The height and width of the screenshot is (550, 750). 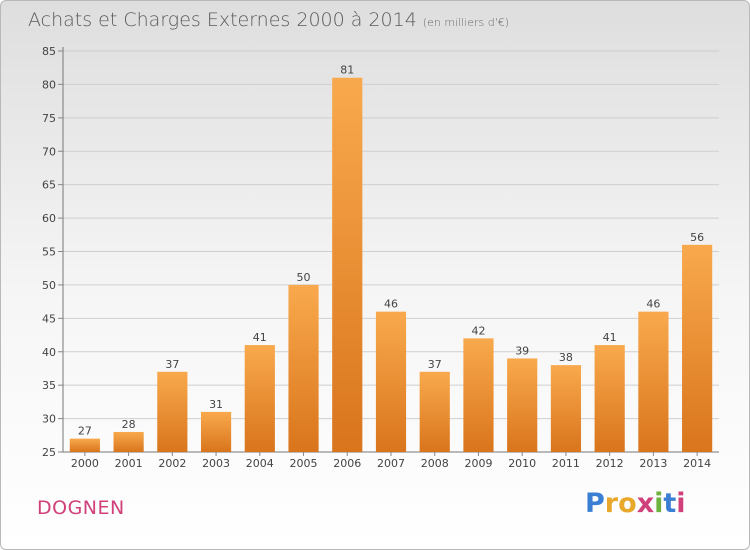 What do you see at coordinates (610, 337) in the screenshot?
I see `data-label-2012: 41` at bounding box center [610, 337].